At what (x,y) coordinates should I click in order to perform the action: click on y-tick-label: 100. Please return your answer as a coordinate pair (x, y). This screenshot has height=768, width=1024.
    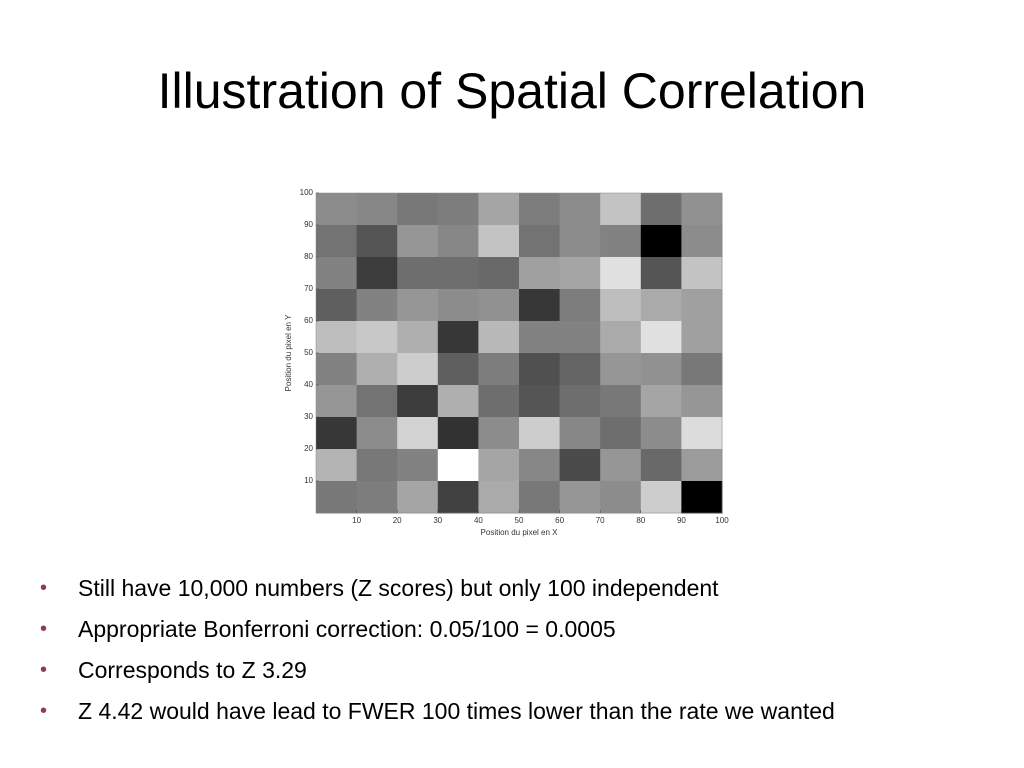
    Looking at the image, I should click on (307, 192).